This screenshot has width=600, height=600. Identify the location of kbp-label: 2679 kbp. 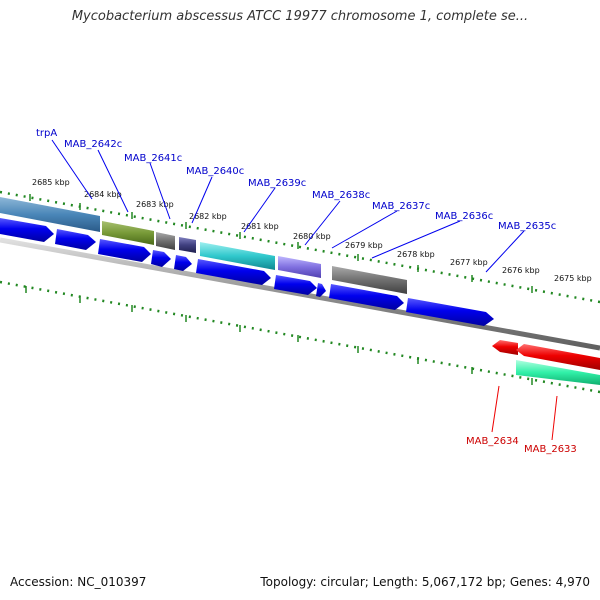
(364, 245).